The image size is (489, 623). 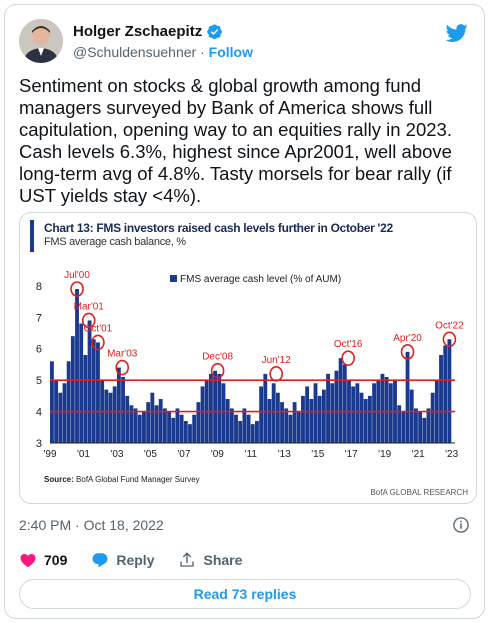 What do you see at coordinates (100, 560) in the screenshot?
I see `reply-icon` at bounding box center [100, 560].